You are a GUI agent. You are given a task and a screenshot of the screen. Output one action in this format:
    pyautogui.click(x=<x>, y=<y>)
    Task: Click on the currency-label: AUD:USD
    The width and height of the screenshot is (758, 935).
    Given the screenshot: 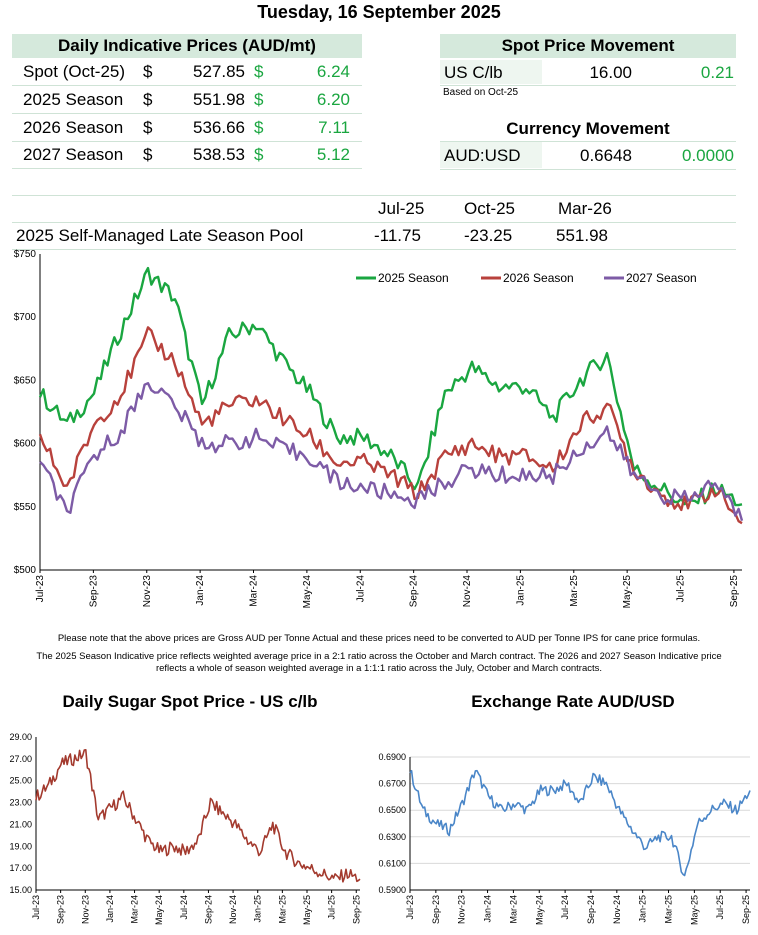 What is the action you would take?
    pyautogui.click(x=482, y=155)
    